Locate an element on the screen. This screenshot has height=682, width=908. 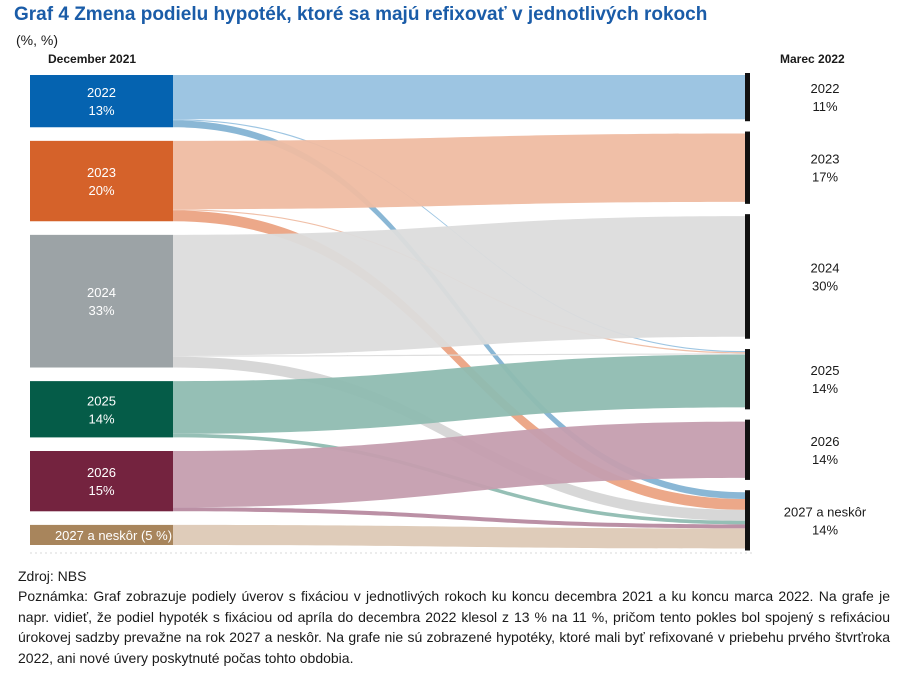
flow-2023-to-2023 is located at coordinates (459, 171).